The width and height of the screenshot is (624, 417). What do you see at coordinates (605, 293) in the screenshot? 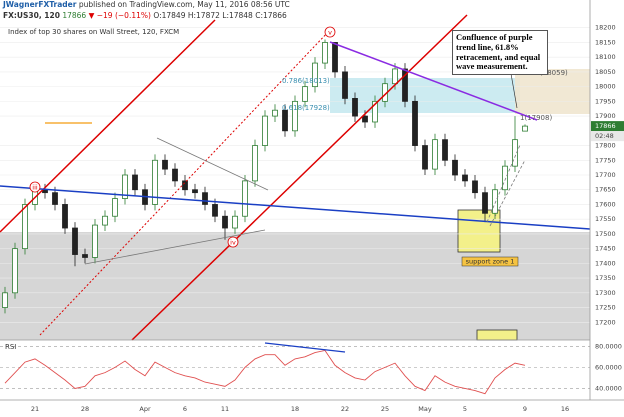
I see `y-tick-label: 17300` at bounding box center [605, 293].